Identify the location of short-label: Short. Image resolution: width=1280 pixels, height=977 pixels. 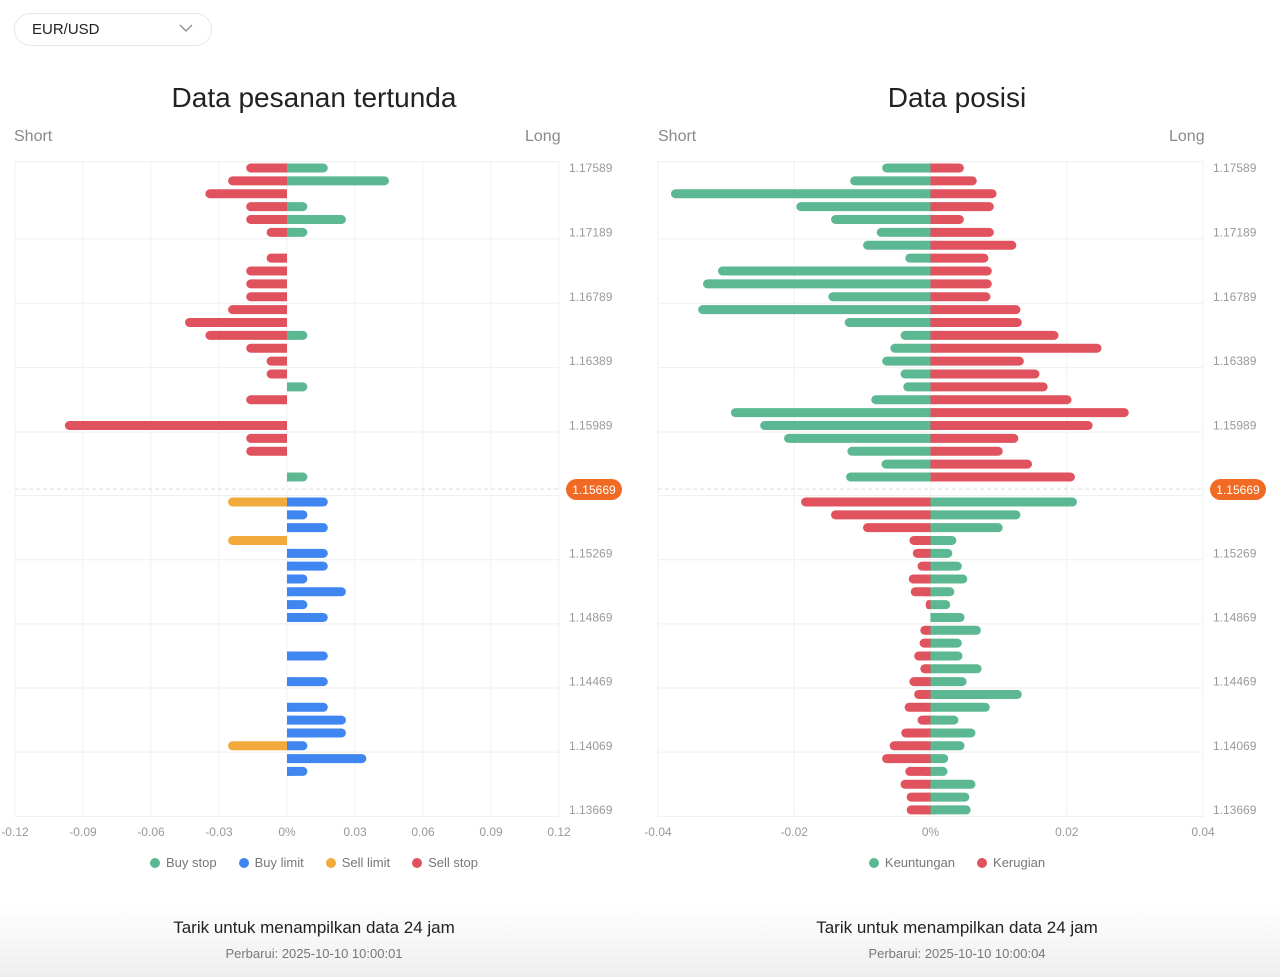
(33, 136).